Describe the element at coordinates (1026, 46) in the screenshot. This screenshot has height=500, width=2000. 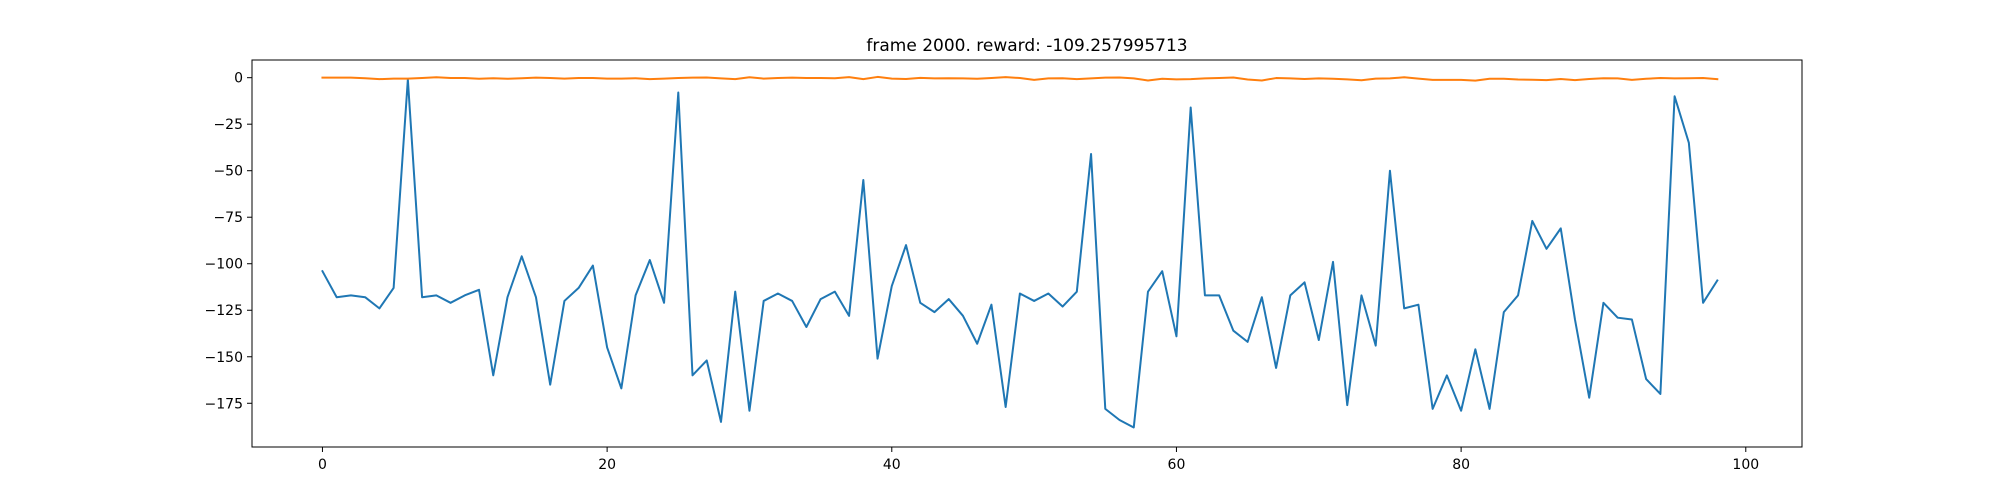
I see `chart-title: frame 2000. reward: -109.257995713` at that location.